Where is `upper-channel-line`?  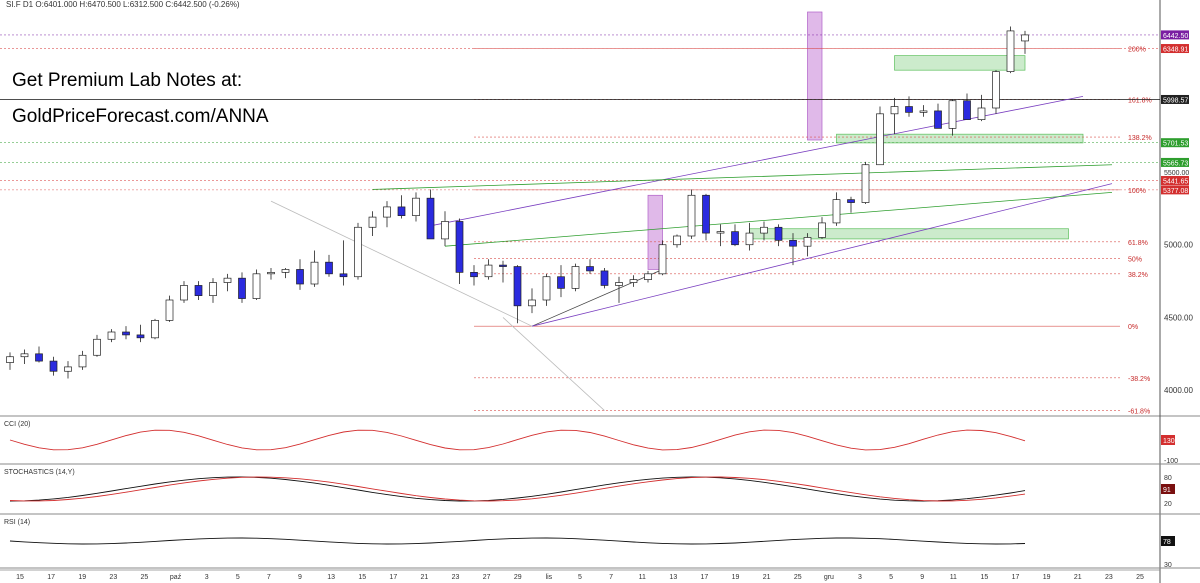 upper-channel-line is located at coordinates (757, 161).